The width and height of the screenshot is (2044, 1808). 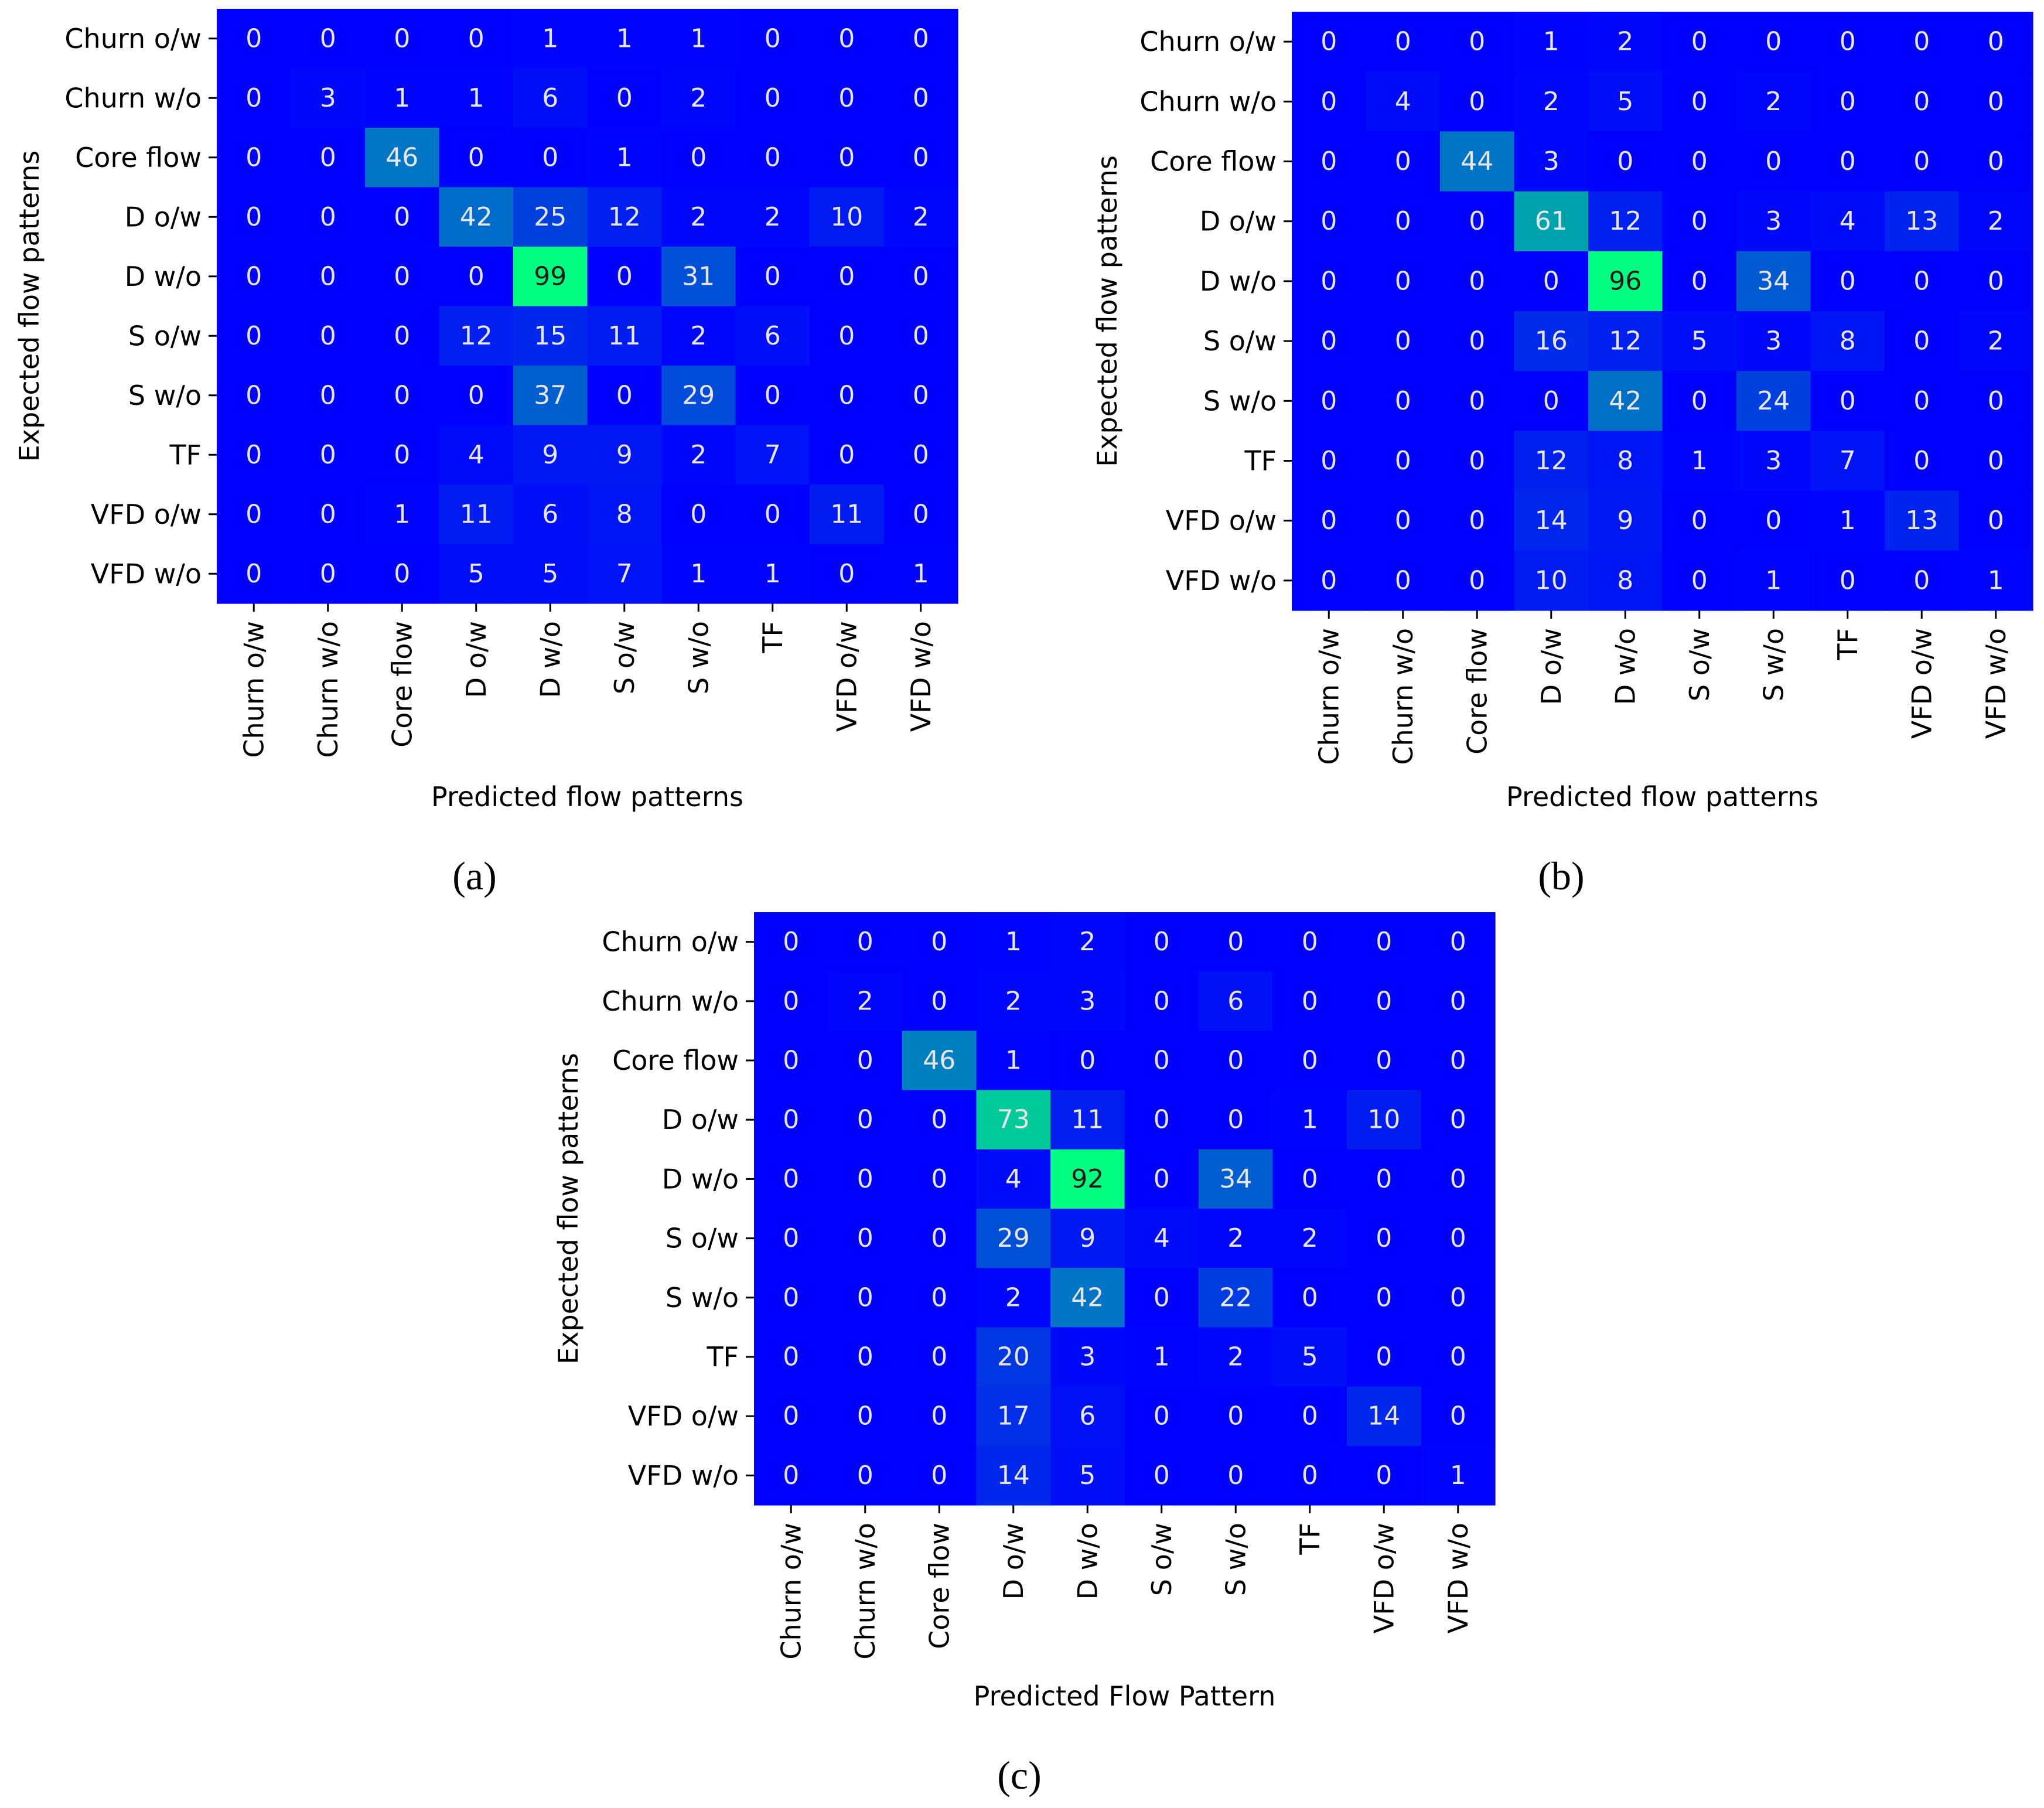 I want to click on cell-value: 2, so click(x=1235, y=1357).